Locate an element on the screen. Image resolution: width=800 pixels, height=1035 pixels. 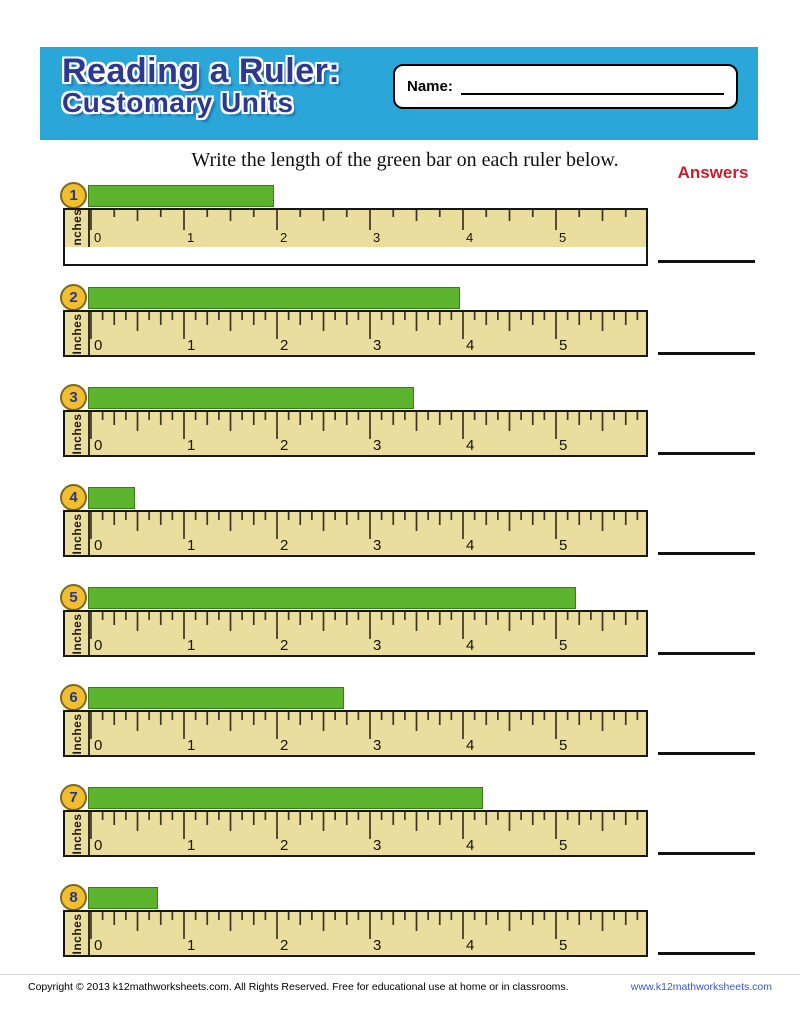
ruler-row: 4 Inches 0 1 2 3 4 5 is located at coordinates (400, 529).